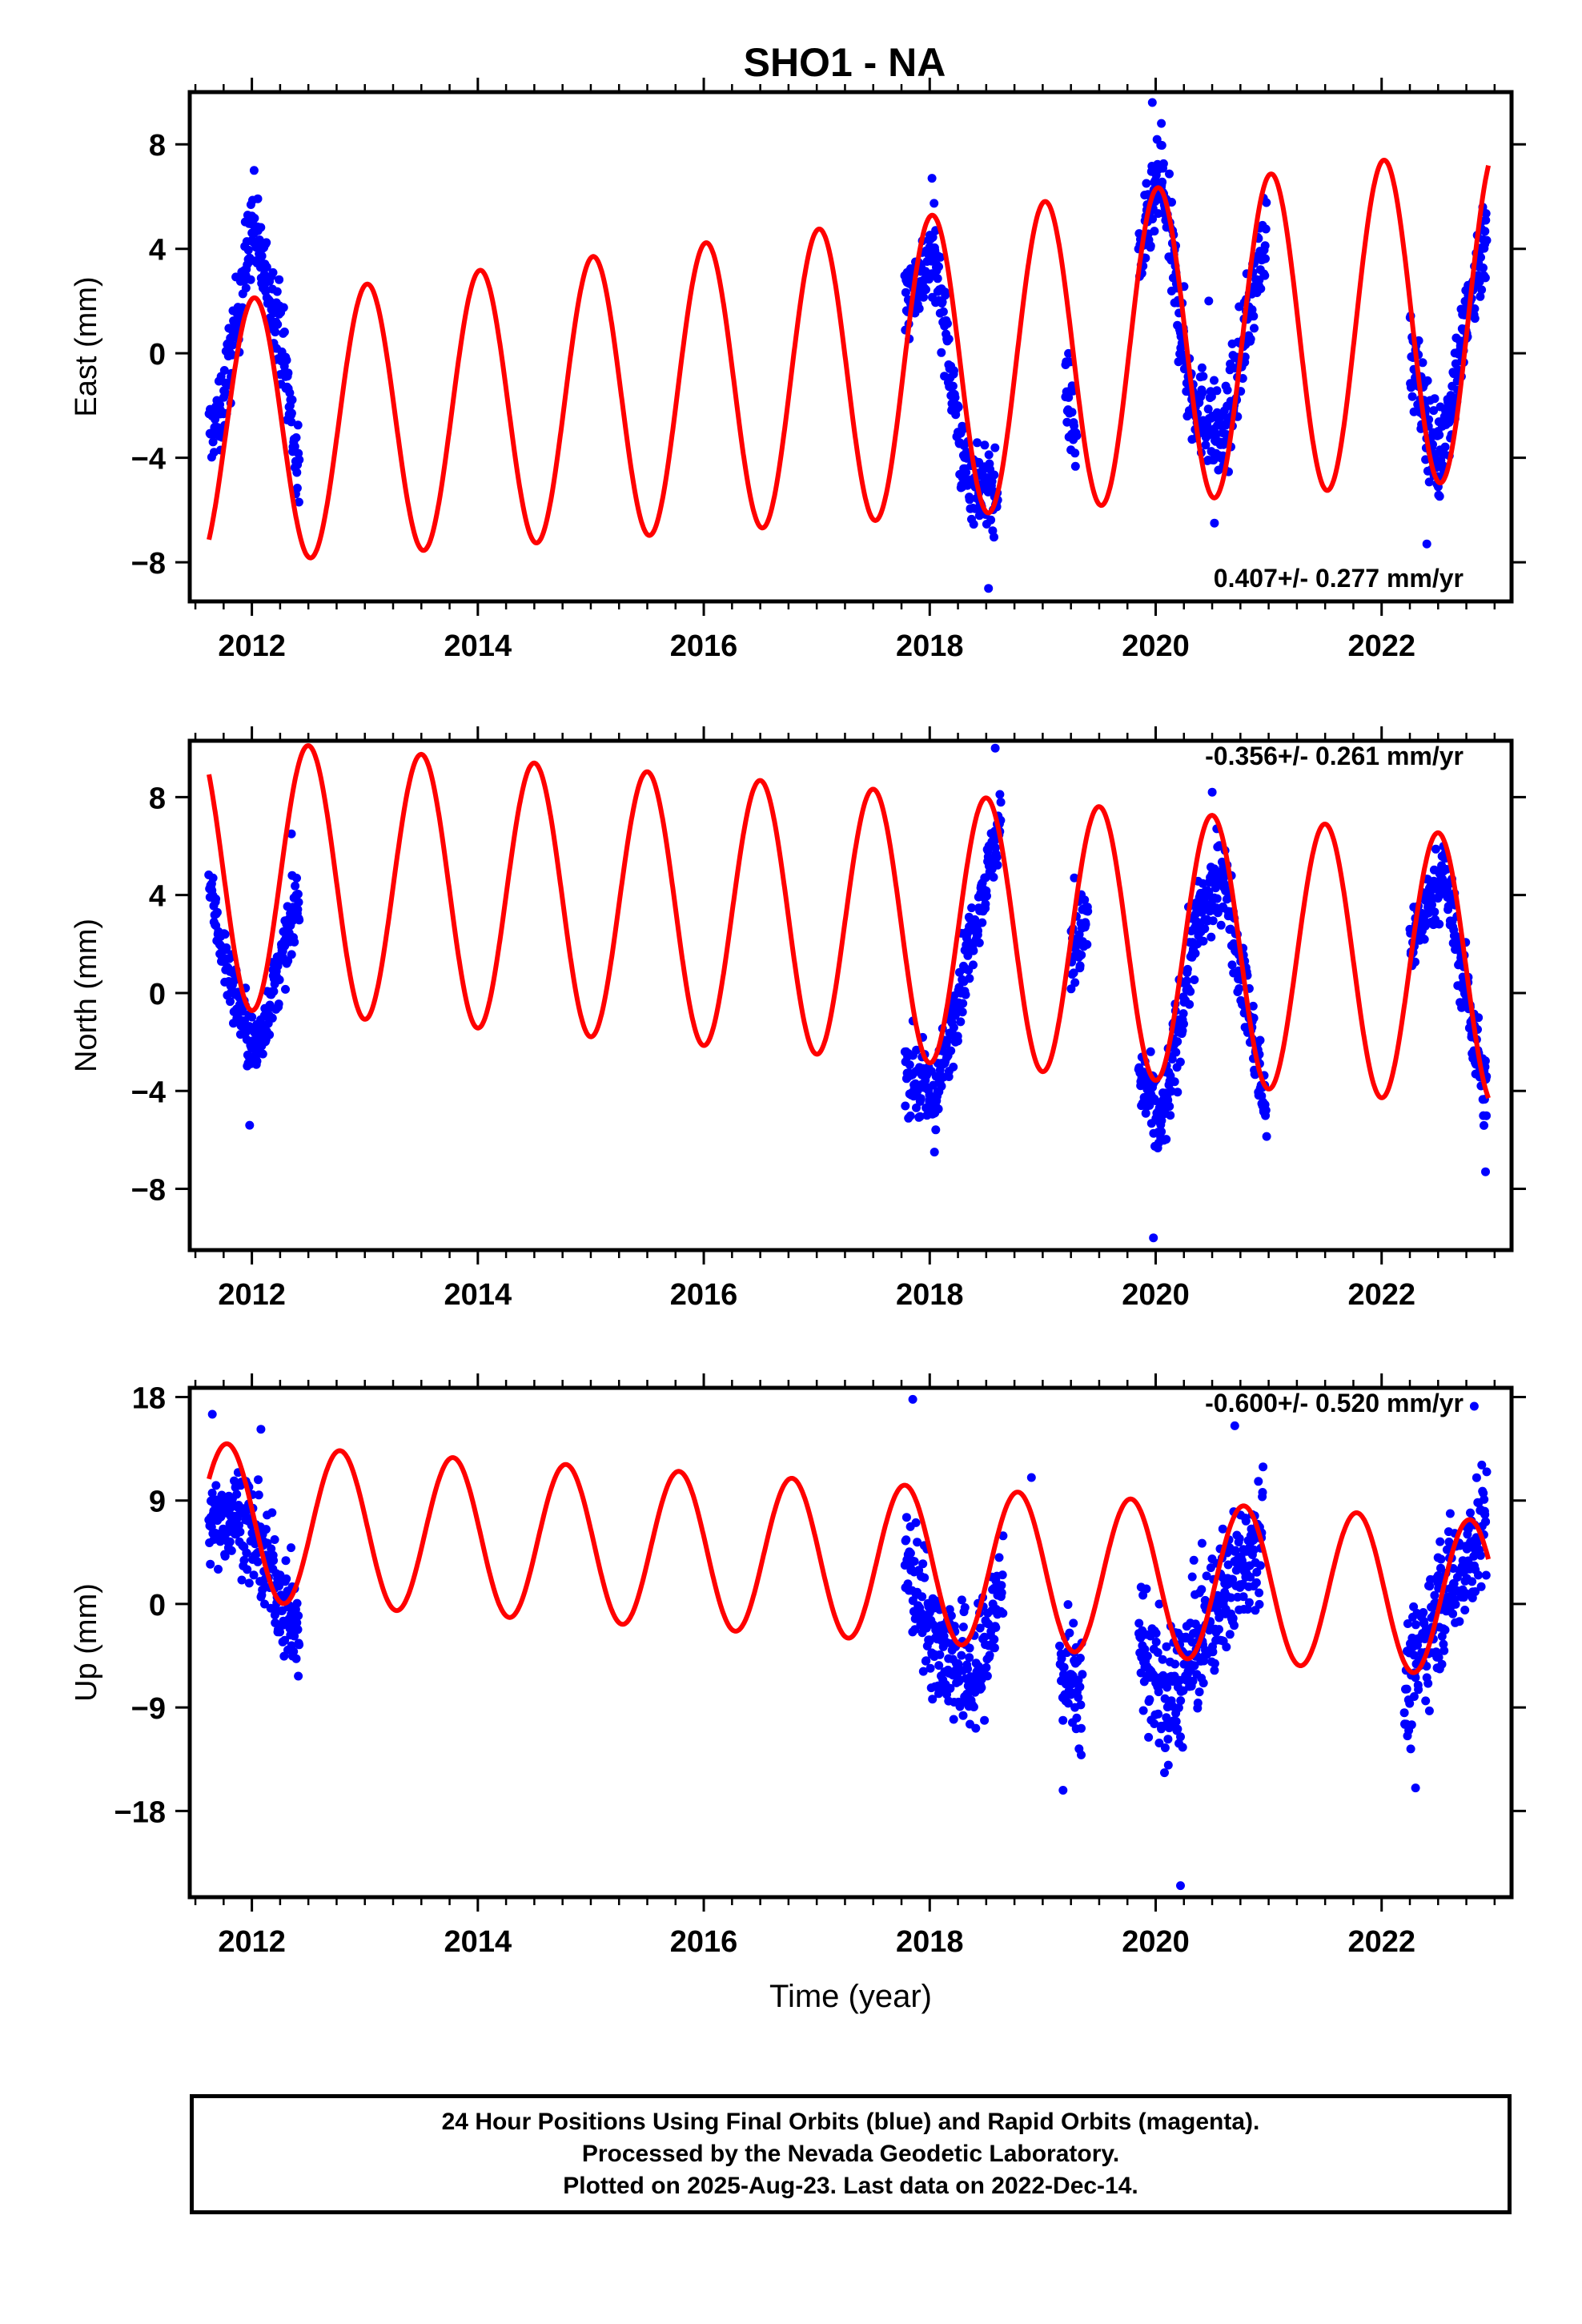 The image size is (1582, 2324). Describe the element at coordinates (148, 459) in the screenshot. I see `y-tick-label: −4` at that location.